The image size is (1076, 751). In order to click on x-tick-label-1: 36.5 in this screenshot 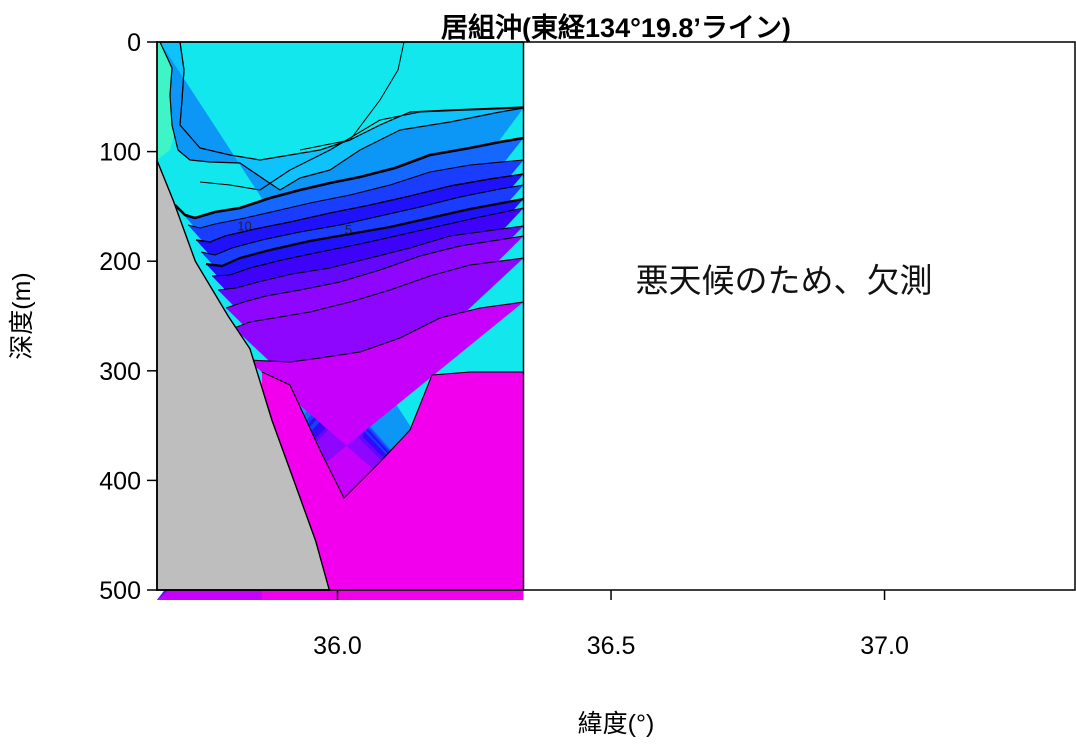, I will do `click(611, 646)`.